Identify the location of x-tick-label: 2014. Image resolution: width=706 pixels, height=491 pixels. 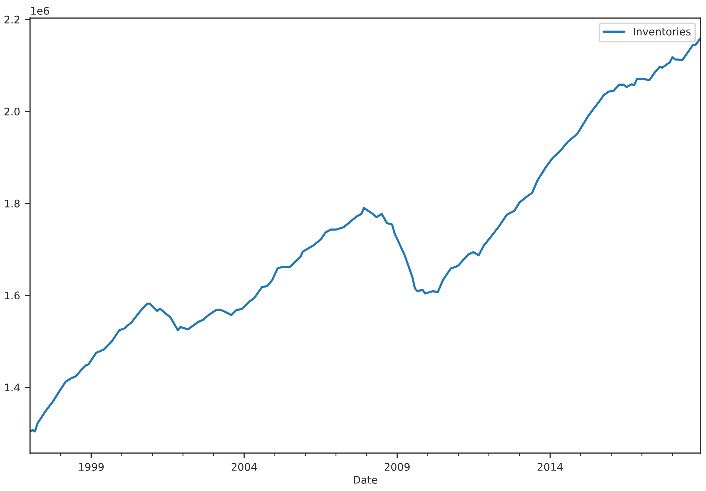
(551, 467).